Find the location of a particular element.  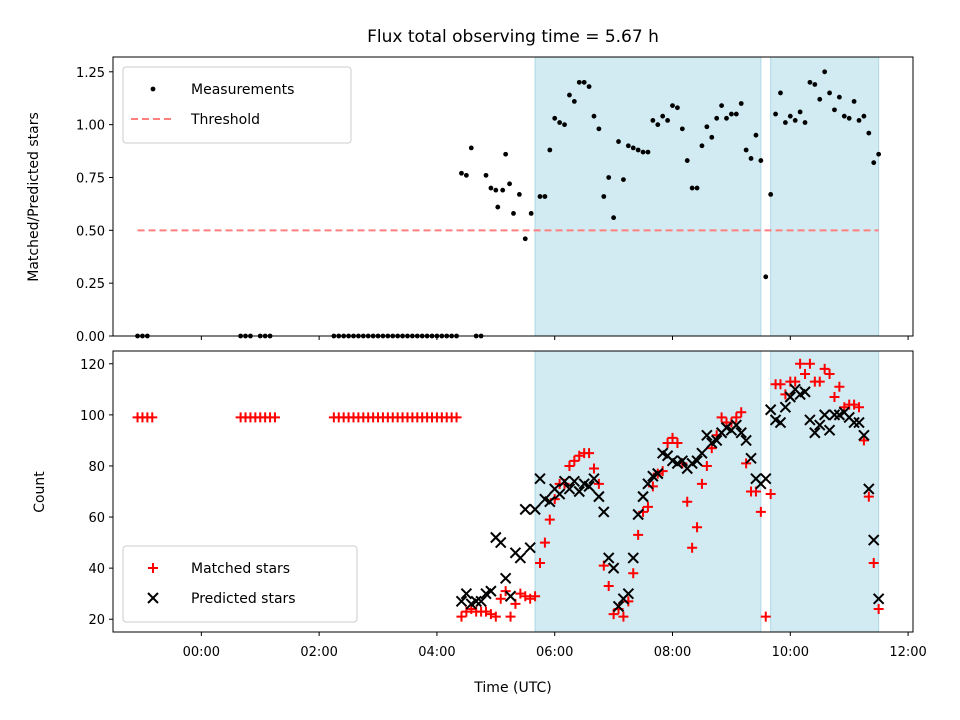

legend-plus-marker is located at coordinates (153, 568).